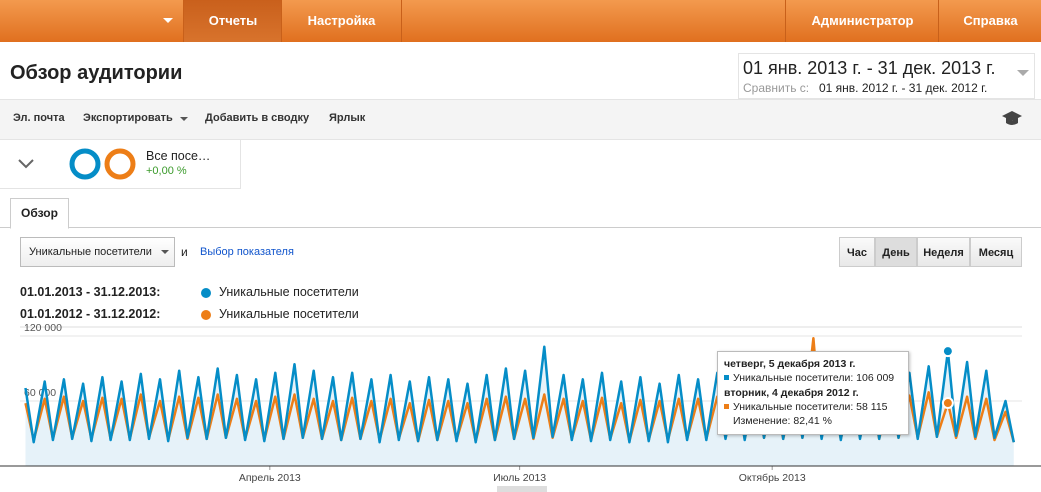 The image size is (1041, 492). What do you see at coordinates (39, 213) in the screenshot?
I see `tab-overview: Обзор` at bounding box center [39, 213].